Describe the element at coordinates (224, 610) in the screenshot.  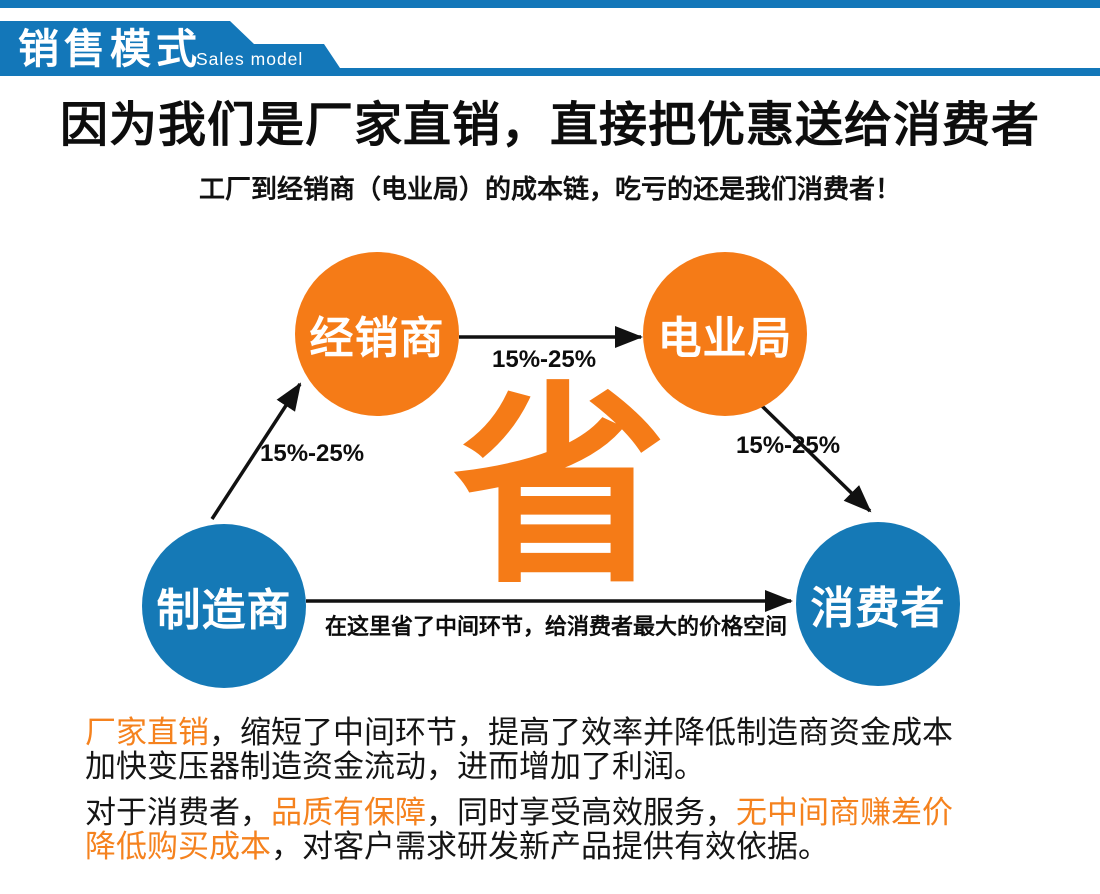
I see `node-manufacturer-label: 制造商` at that location.